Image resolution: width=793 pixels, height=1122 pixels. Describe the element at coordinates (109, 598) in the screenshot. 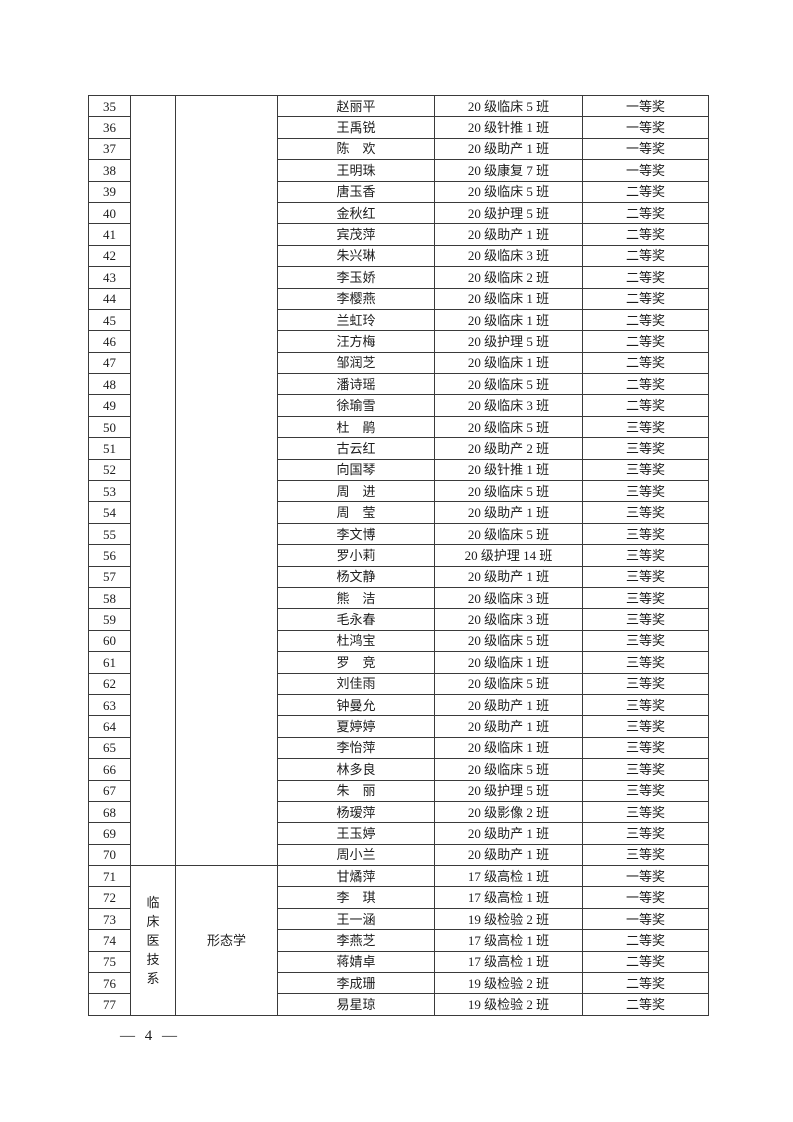

I see `row-number: 58` at that location.